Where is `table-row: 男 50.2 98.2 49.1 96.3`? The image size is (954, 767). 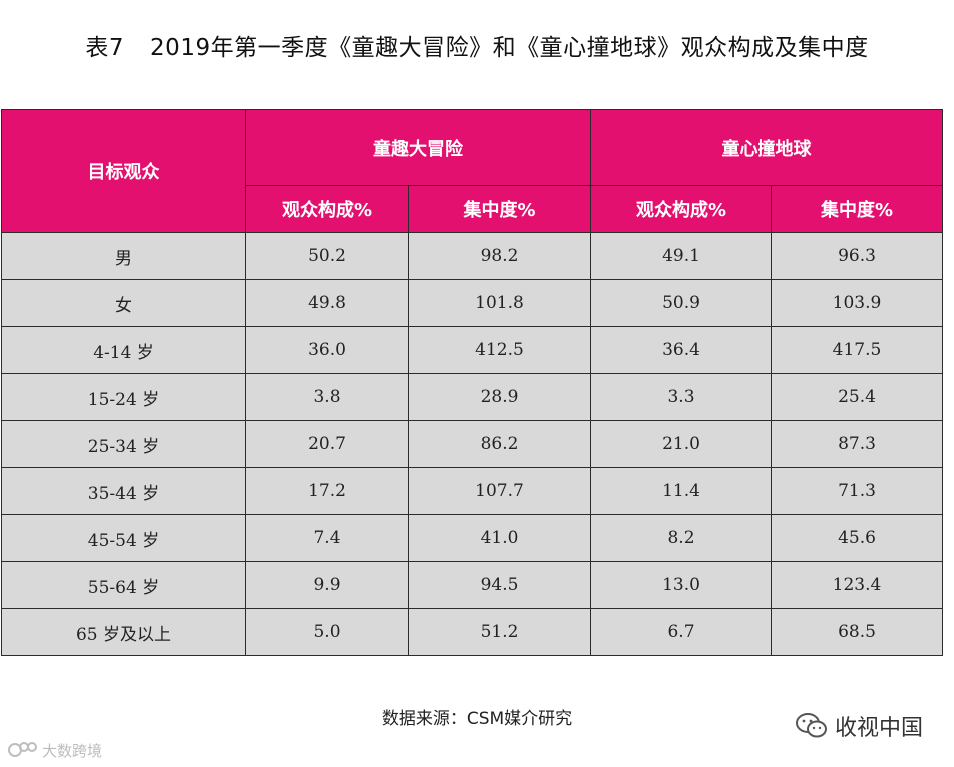
table-row: 男 50.2 98.2 49.1 96.3 is located at coordinates (472, 256).